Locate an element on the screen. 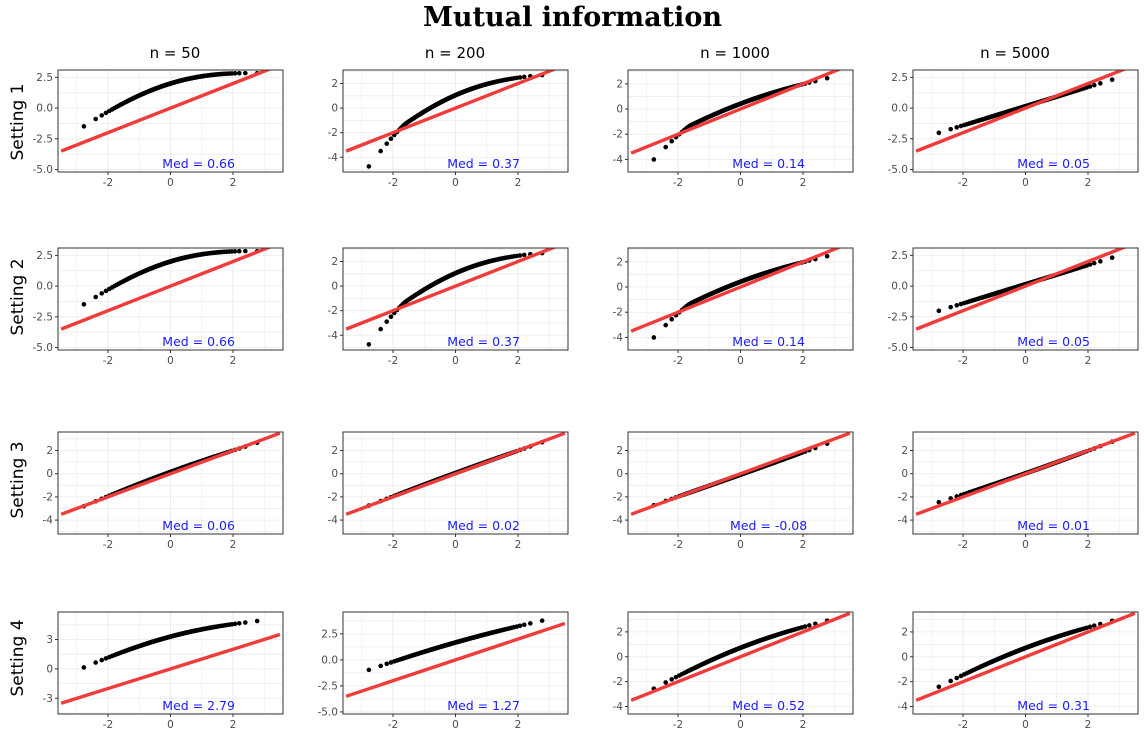 Image resolution: width=1145 pixels, height=742 pixels. median-annotation: Med = 0.14 is located at coordinates (768, 341).